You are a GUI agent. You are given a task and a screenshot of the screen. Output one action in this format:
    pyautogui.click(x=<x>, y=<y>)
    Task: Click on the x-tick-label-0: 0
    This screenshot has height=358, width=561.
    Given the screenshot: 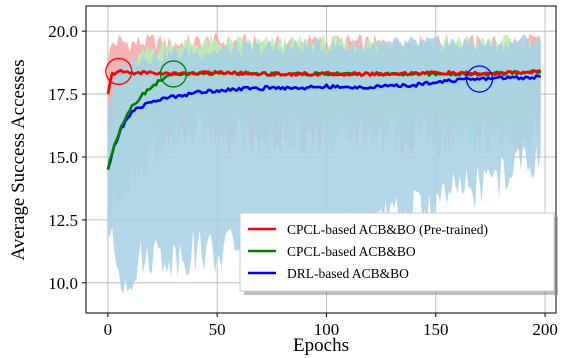 What is the action you would take?
    pyautogui.click(x=108, y=329)
    